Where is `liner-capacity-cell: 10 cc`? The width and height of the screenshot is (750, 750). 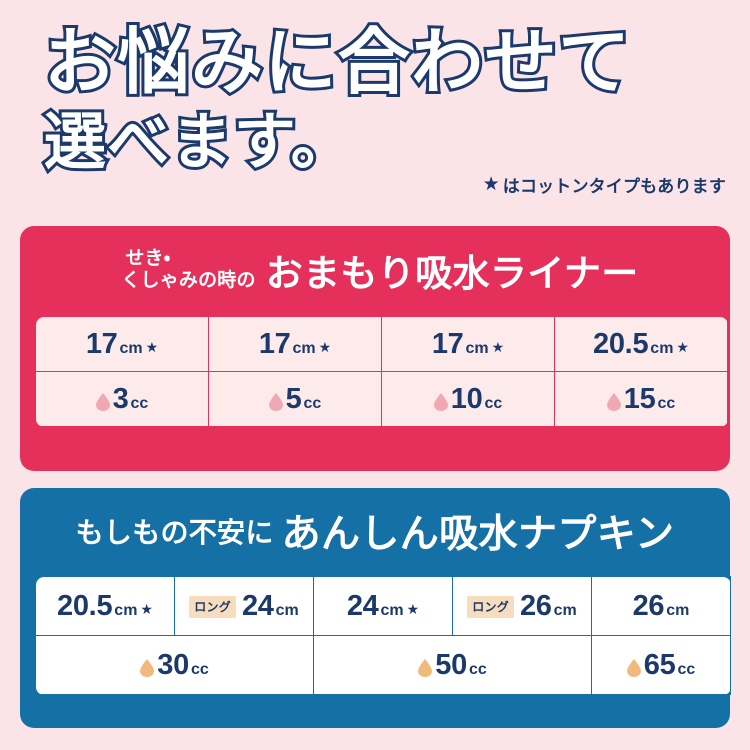
liner-capacity-cell: 10 cc is located at coordinates (468, 399).